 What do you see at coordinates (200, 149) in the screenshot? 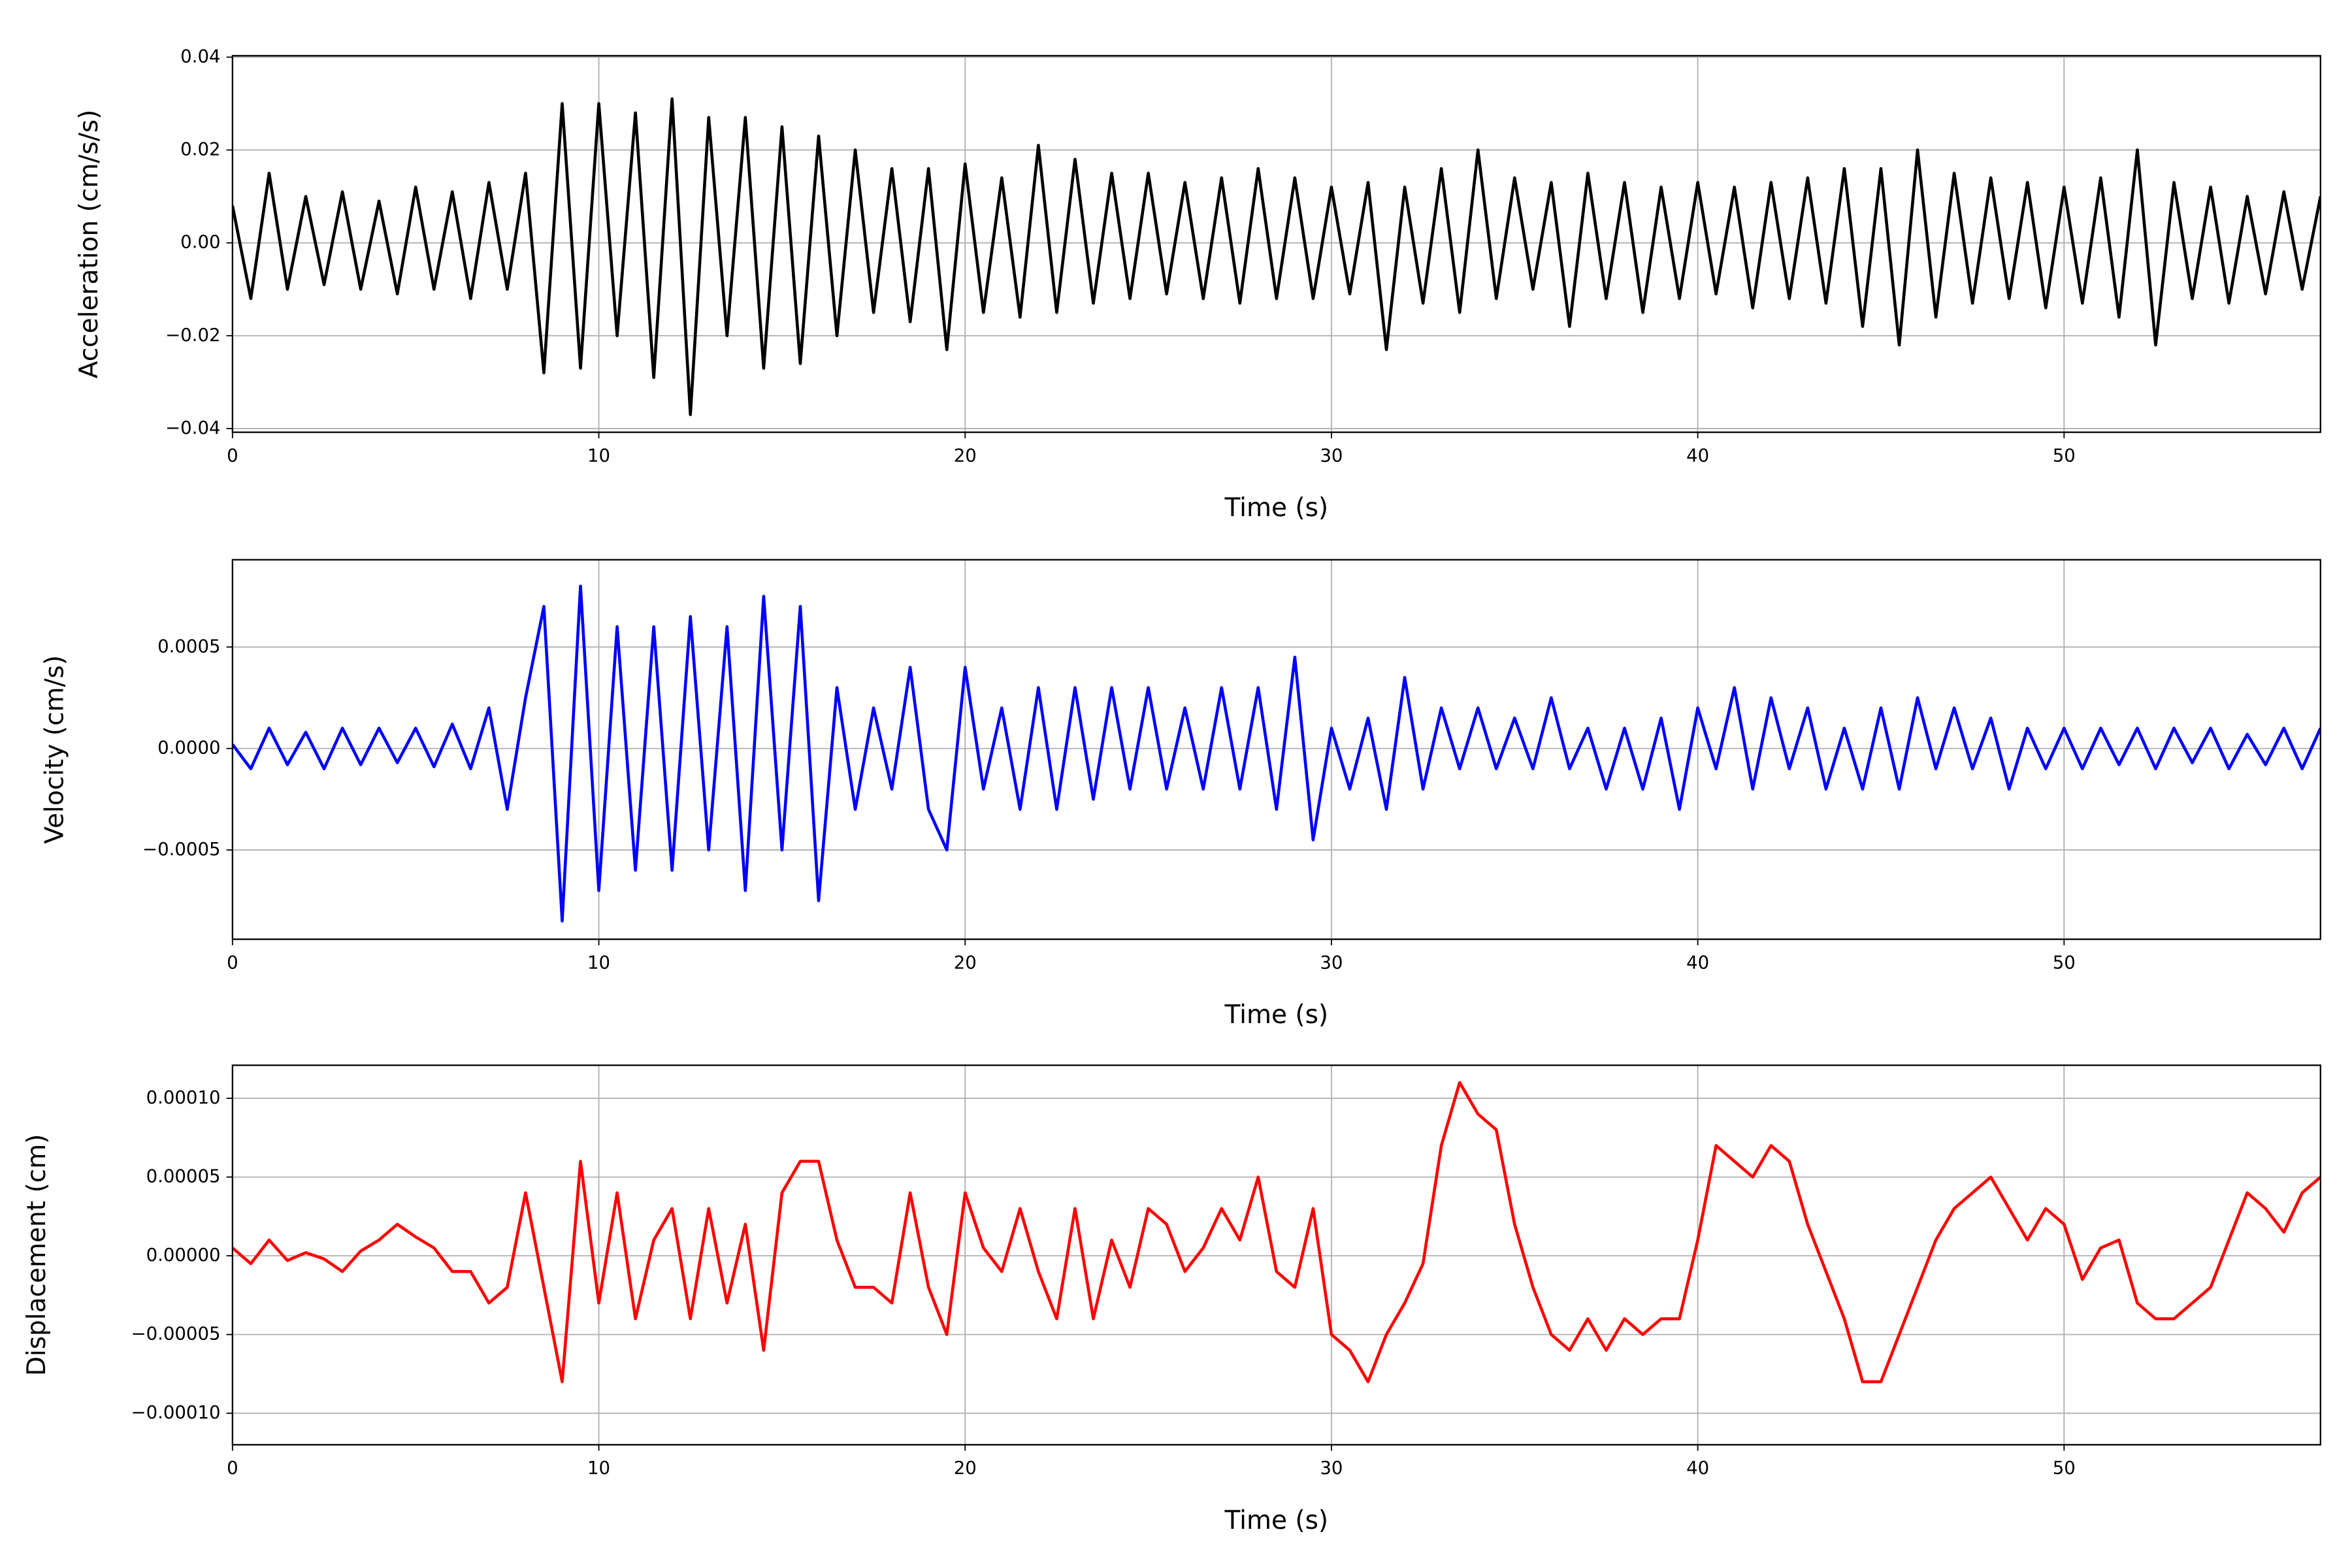
I see `y-tick-label: 0.02` at bounding box center [200, 149].